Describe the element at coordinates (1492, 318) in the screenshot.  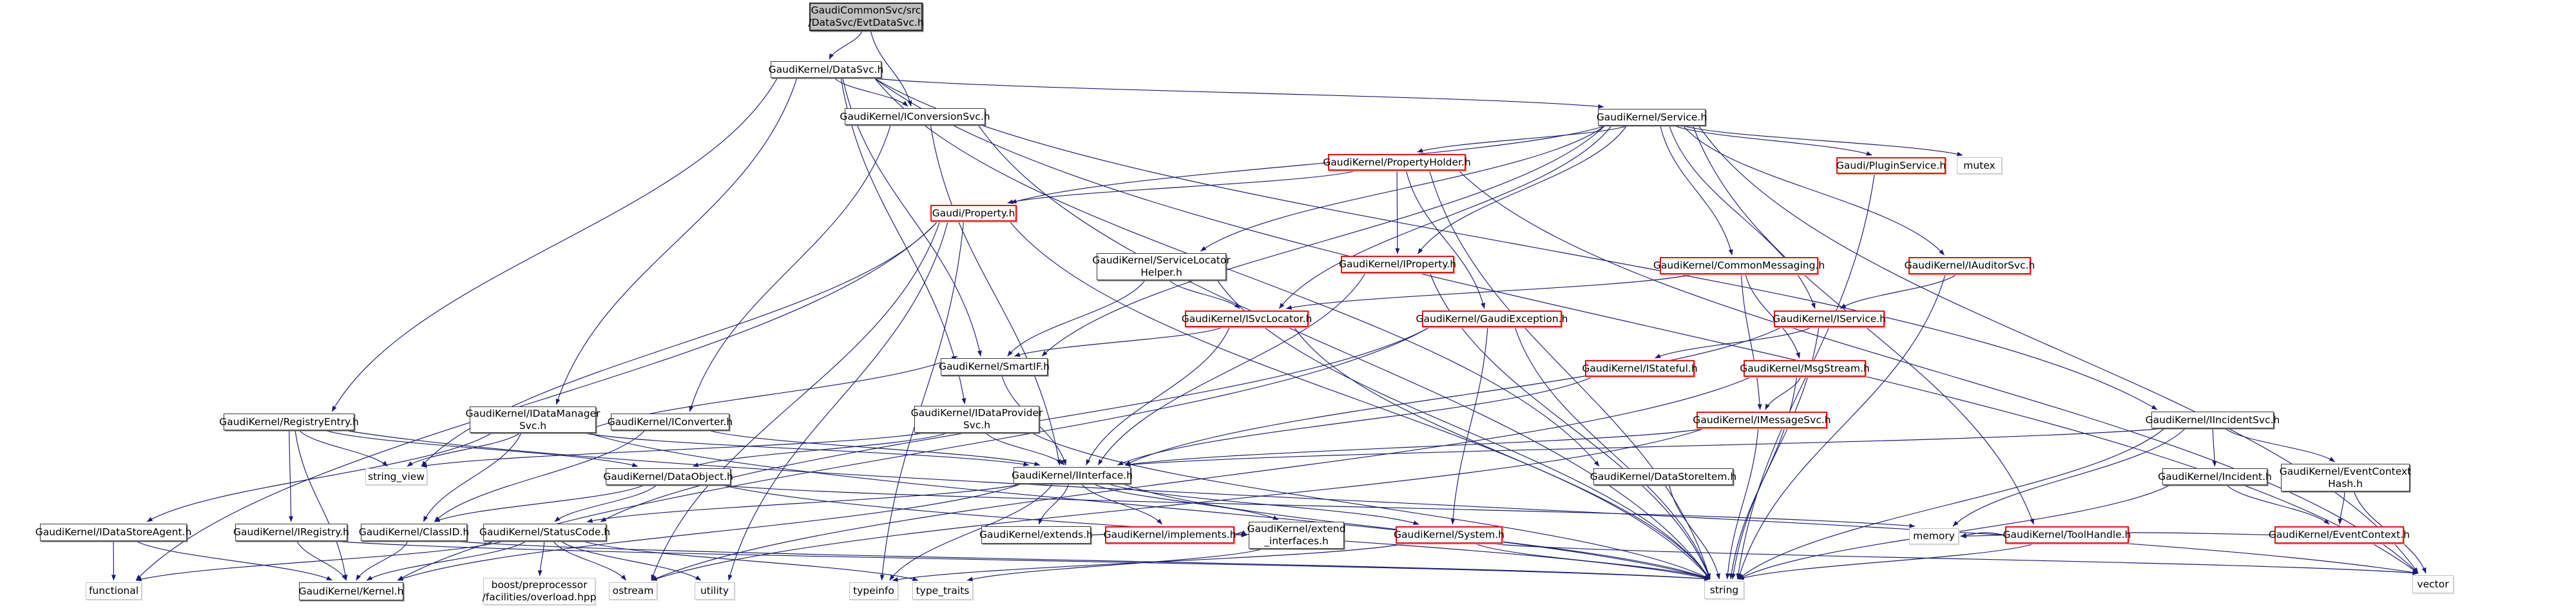
I see `node-gaudiexception: GaudiKernel/GaudiException.h` at that location.